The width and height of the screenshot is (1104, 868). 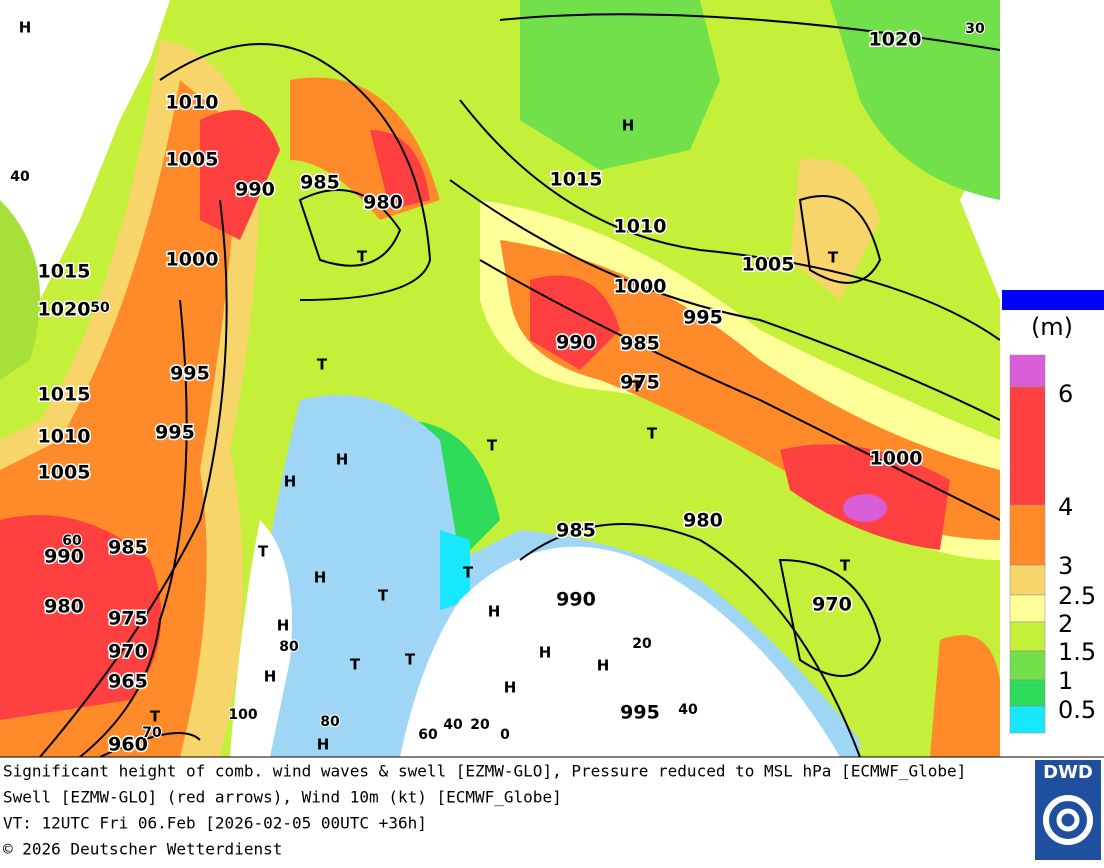 What do you see at coordinates (1053, 300) in the screenshot?
I see `legend-bar` at bounding box center [1053, 300].